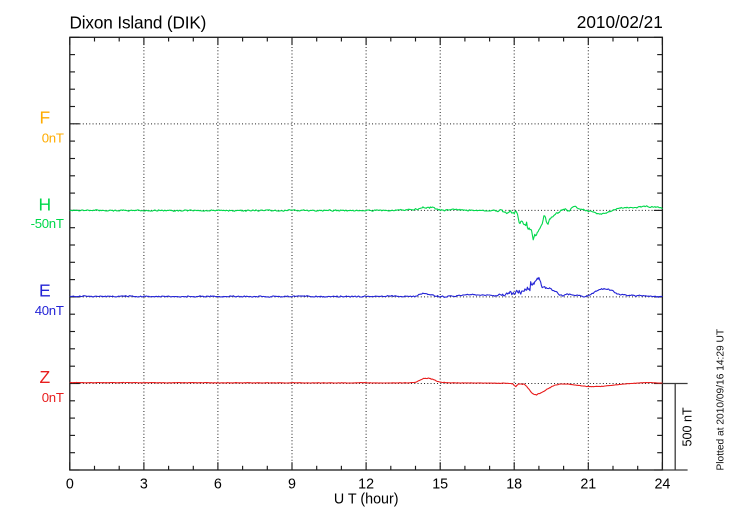 The width and height of the screenshot is (730, 520). What do you see at coordinates (588, 484) in the screenshot?
I see `svg-text: 21` at bounding box center [588, 484].